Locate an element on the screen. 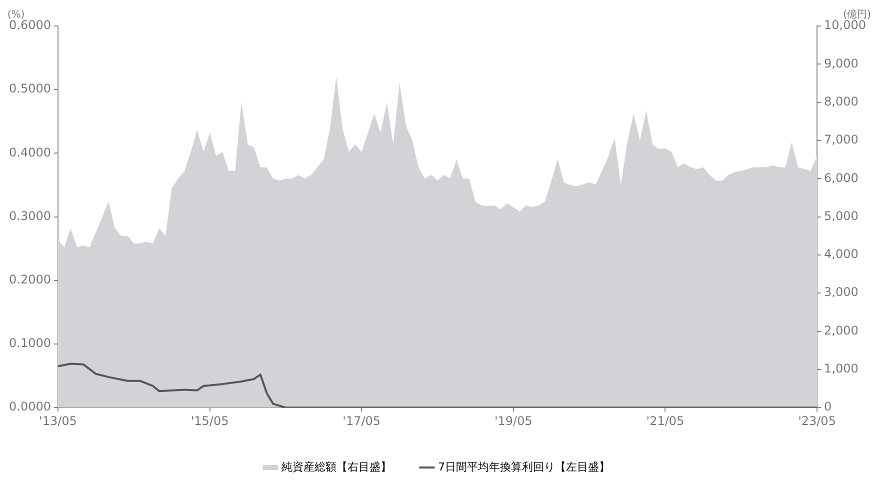  x-tick-label: '15/05 is located at coordinates (209, 421).